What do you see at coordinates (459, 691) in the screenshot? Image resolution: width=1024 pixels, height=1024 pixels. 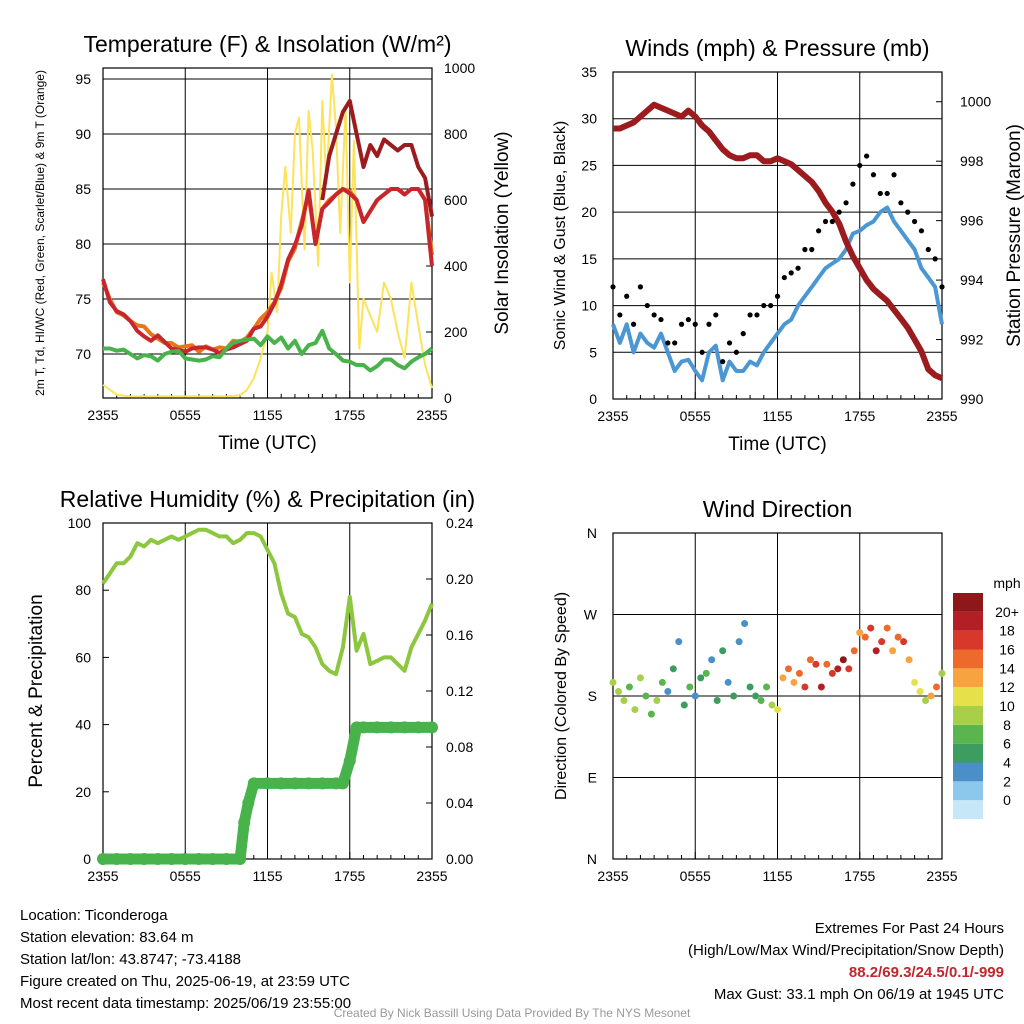 I see `y2-tick-label: 0.12` at bounding box center [459, 691].